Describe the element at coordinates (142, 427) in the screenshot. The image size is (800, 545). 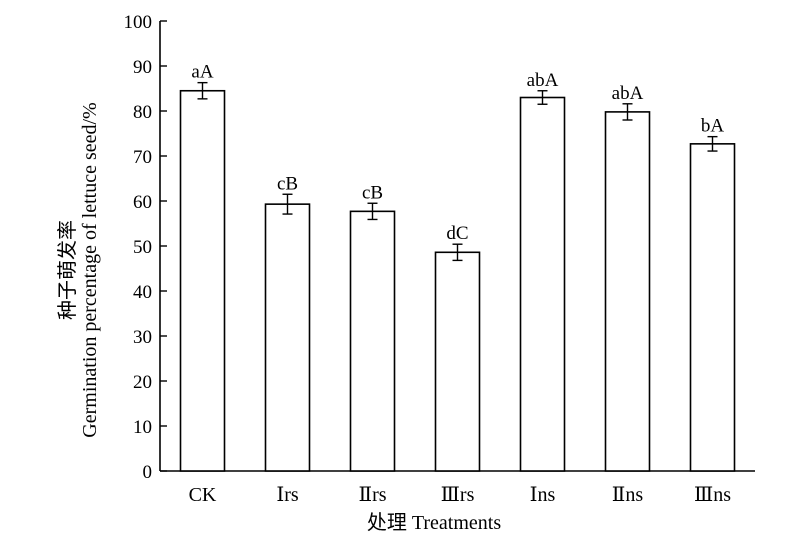
I see `y-tick-label: 10` at that location.